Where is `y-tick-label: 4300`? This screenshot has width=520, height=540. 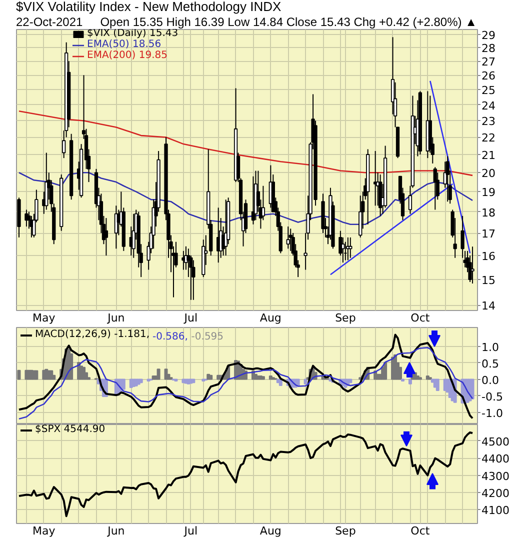
y-tick-label: 4300 is located at coordinates (496, 476).